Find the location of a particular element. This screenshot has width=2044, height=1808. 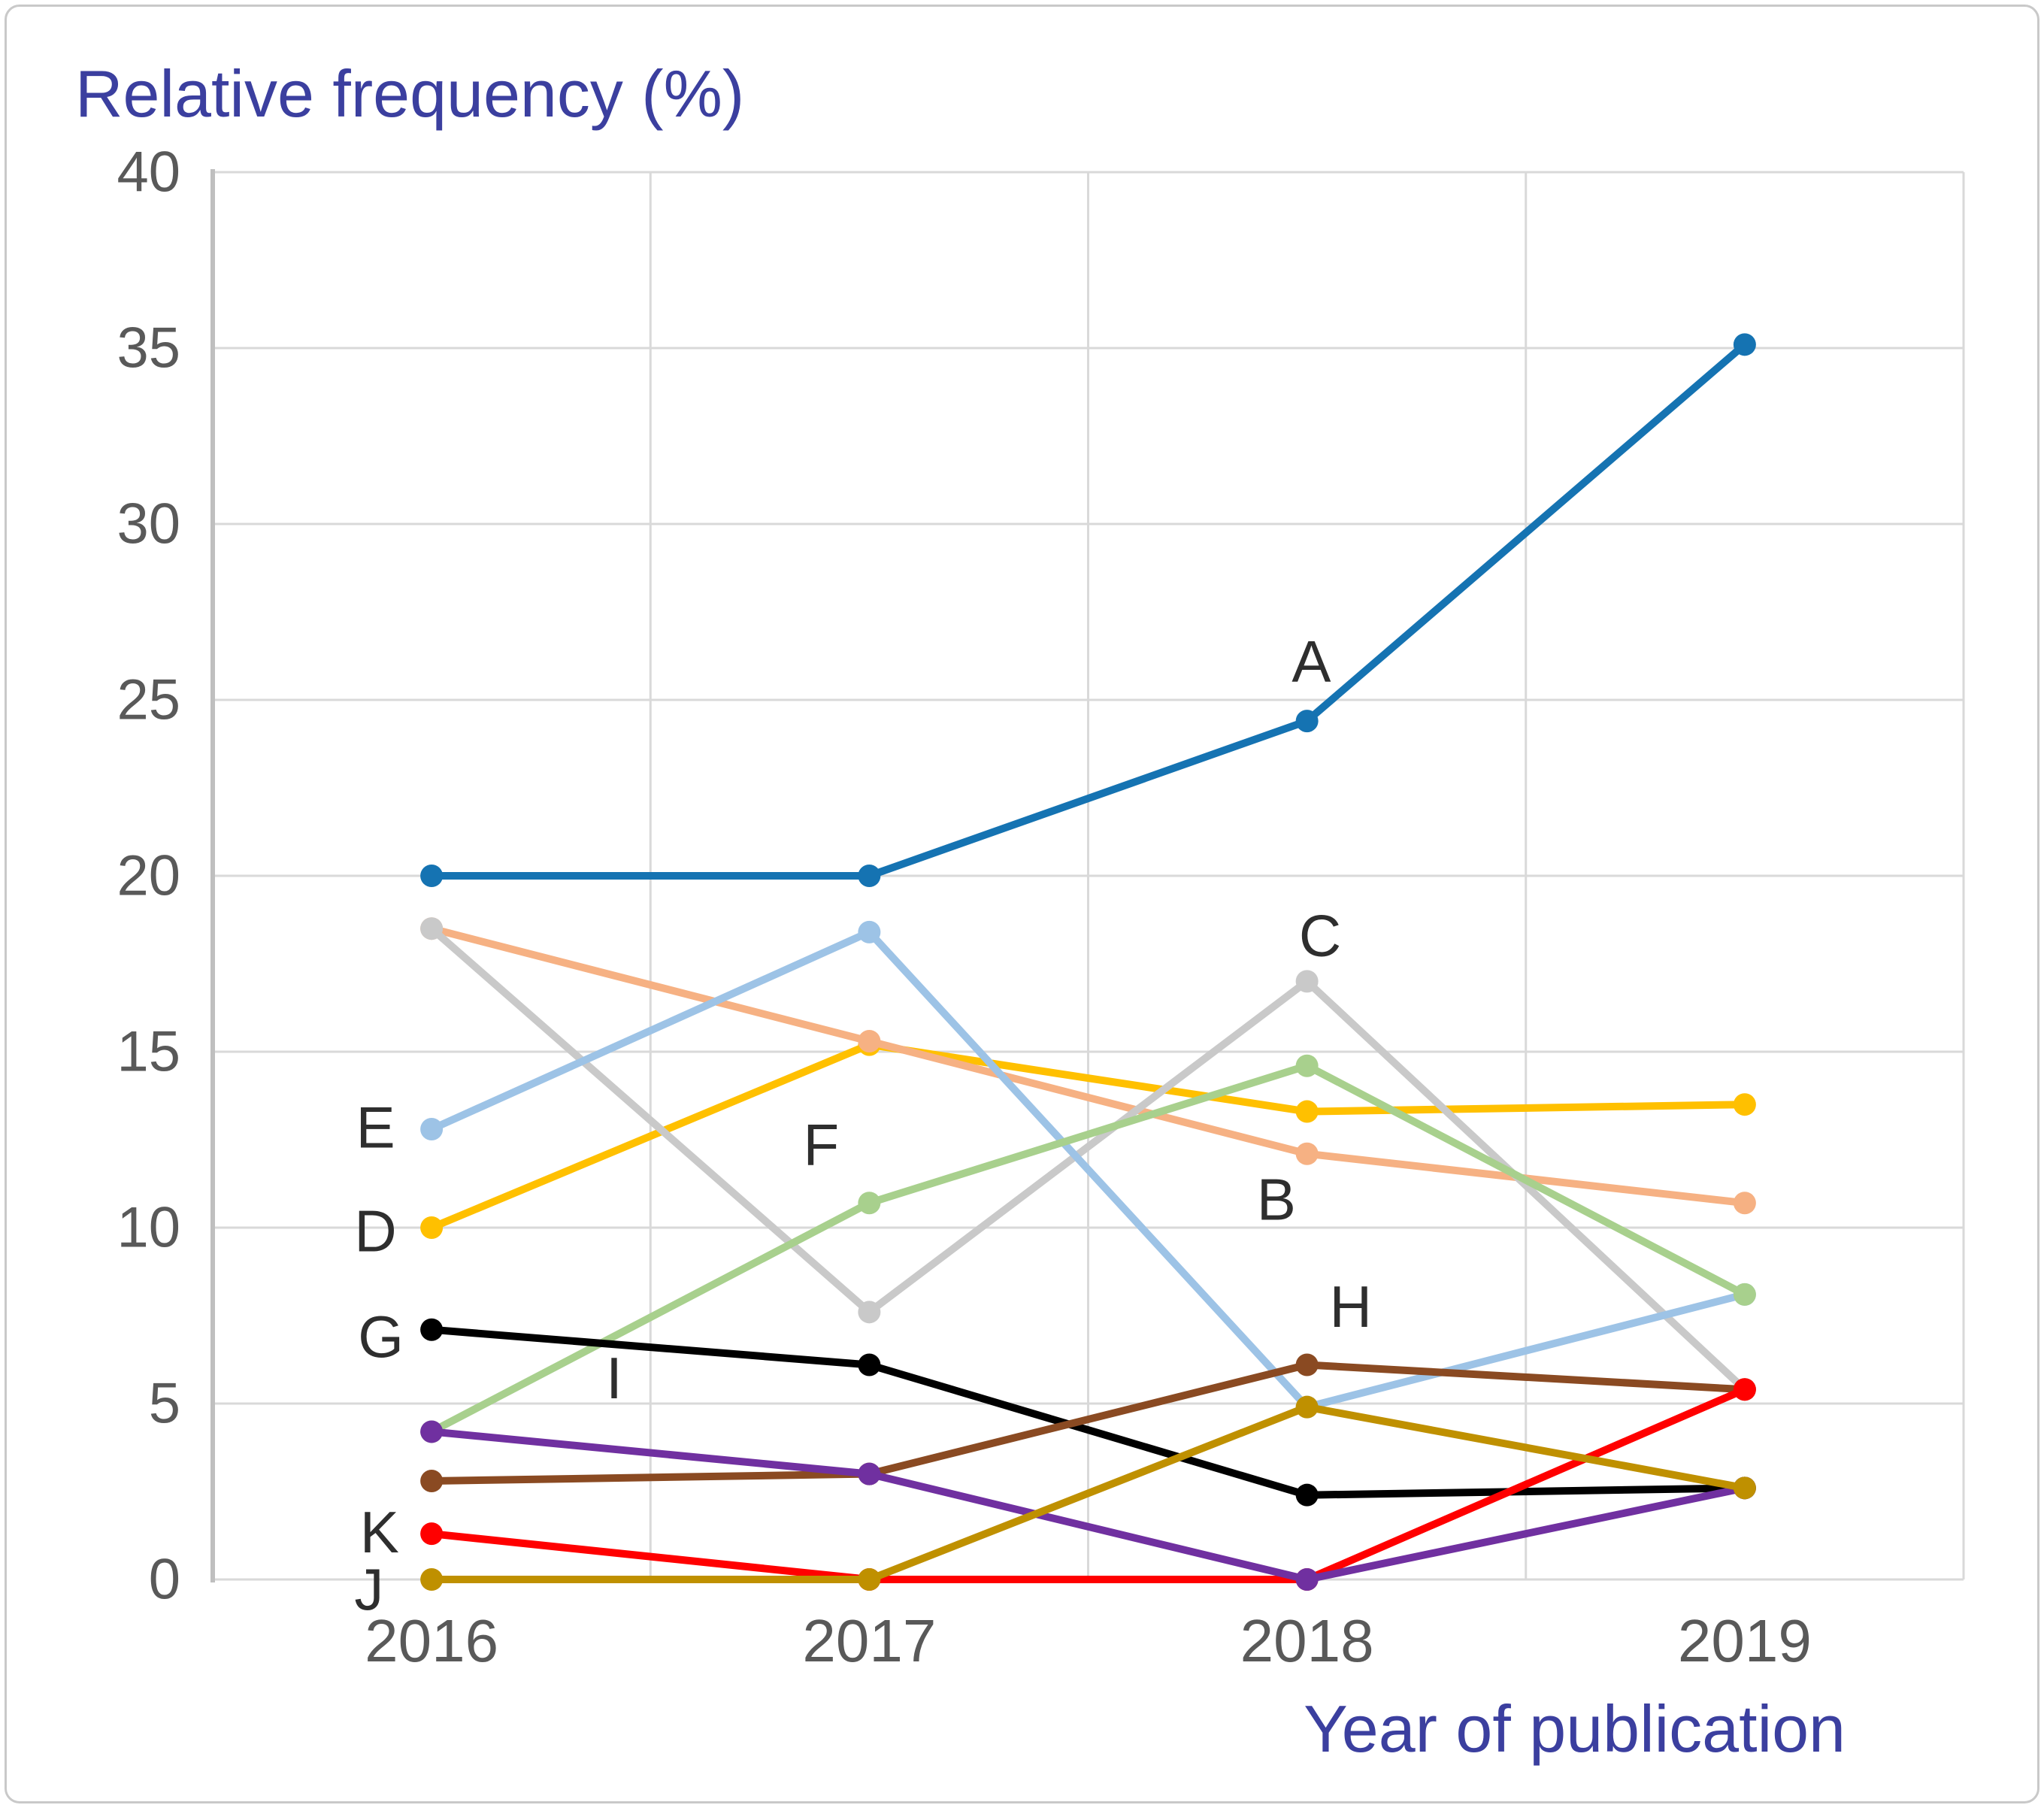

y-tick-10: 10 is located at coordinates (148, 1228).